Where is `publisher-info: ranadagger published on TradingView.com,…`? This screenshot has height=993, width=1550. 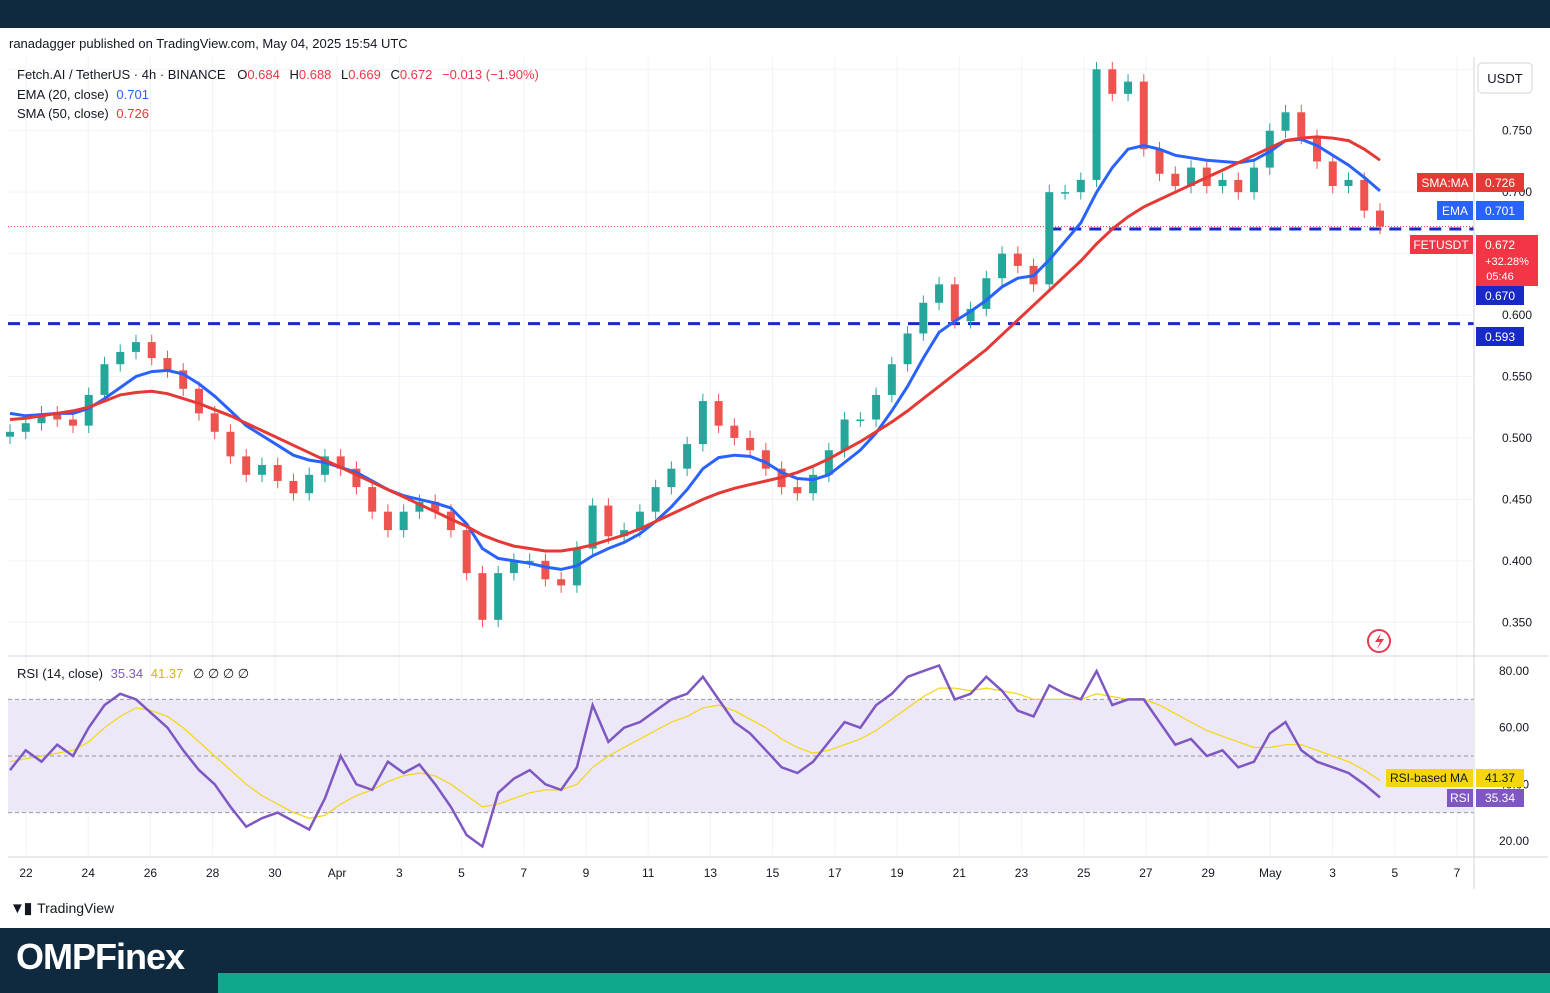 publisher-info: ranadagger published on TradingView.com,… is located at coordinates (208, 43).